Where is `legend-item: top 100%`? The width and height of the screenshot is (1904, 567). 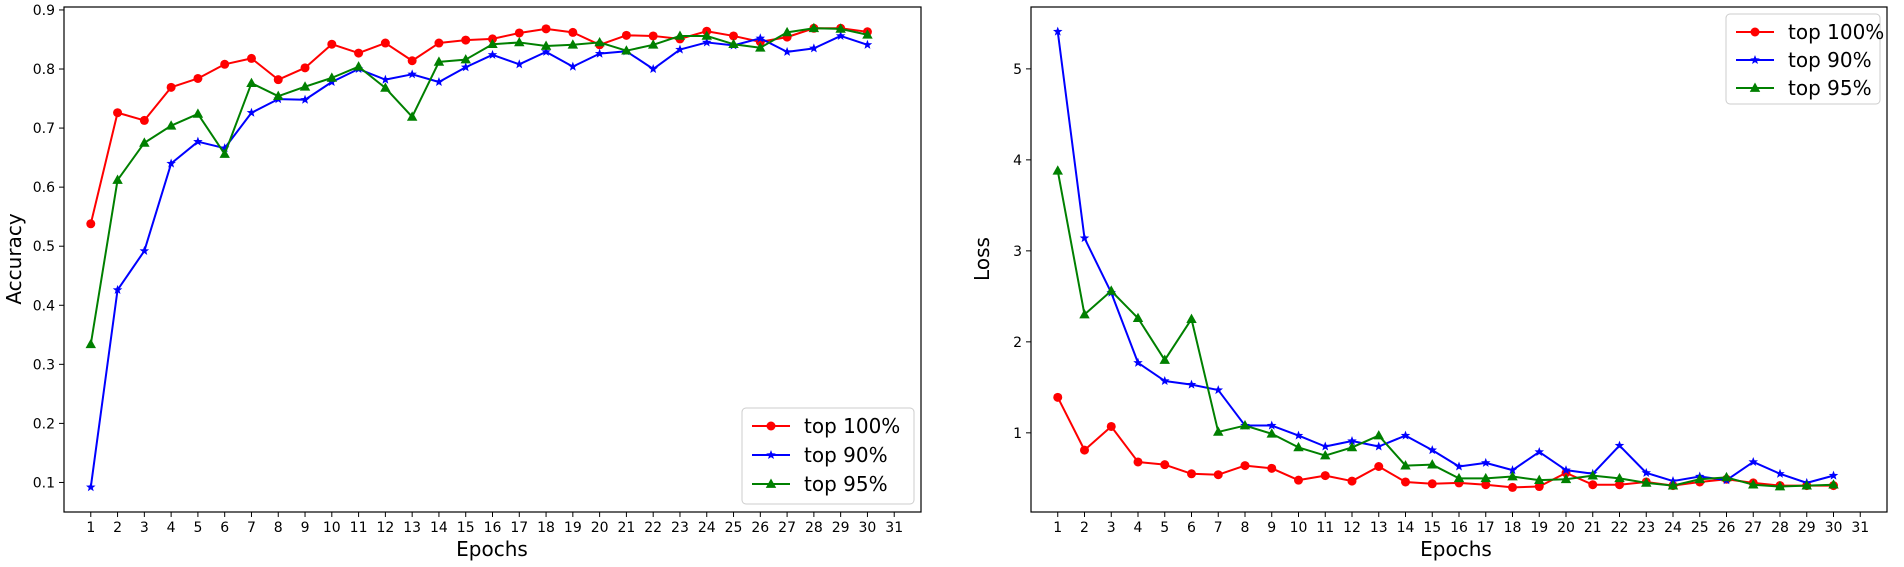
legend-item: top 100% is located at coordinates (1810, 32).